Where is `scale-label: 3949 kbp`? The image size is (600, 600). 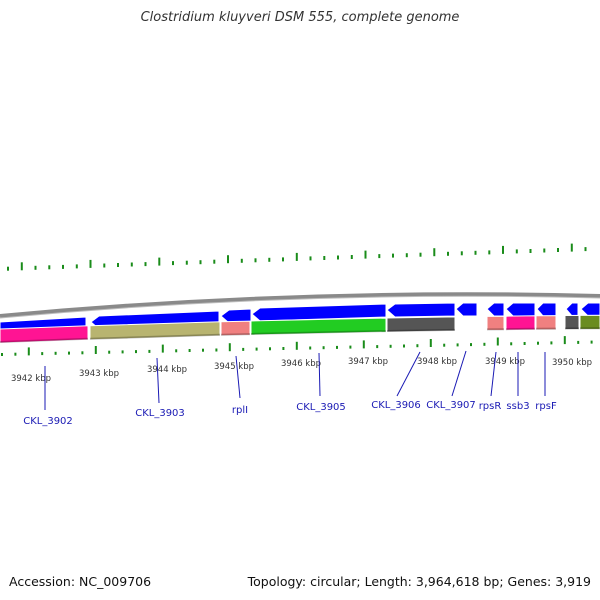 scale-label: 3949 kbp is located at coordinates (505, 362).